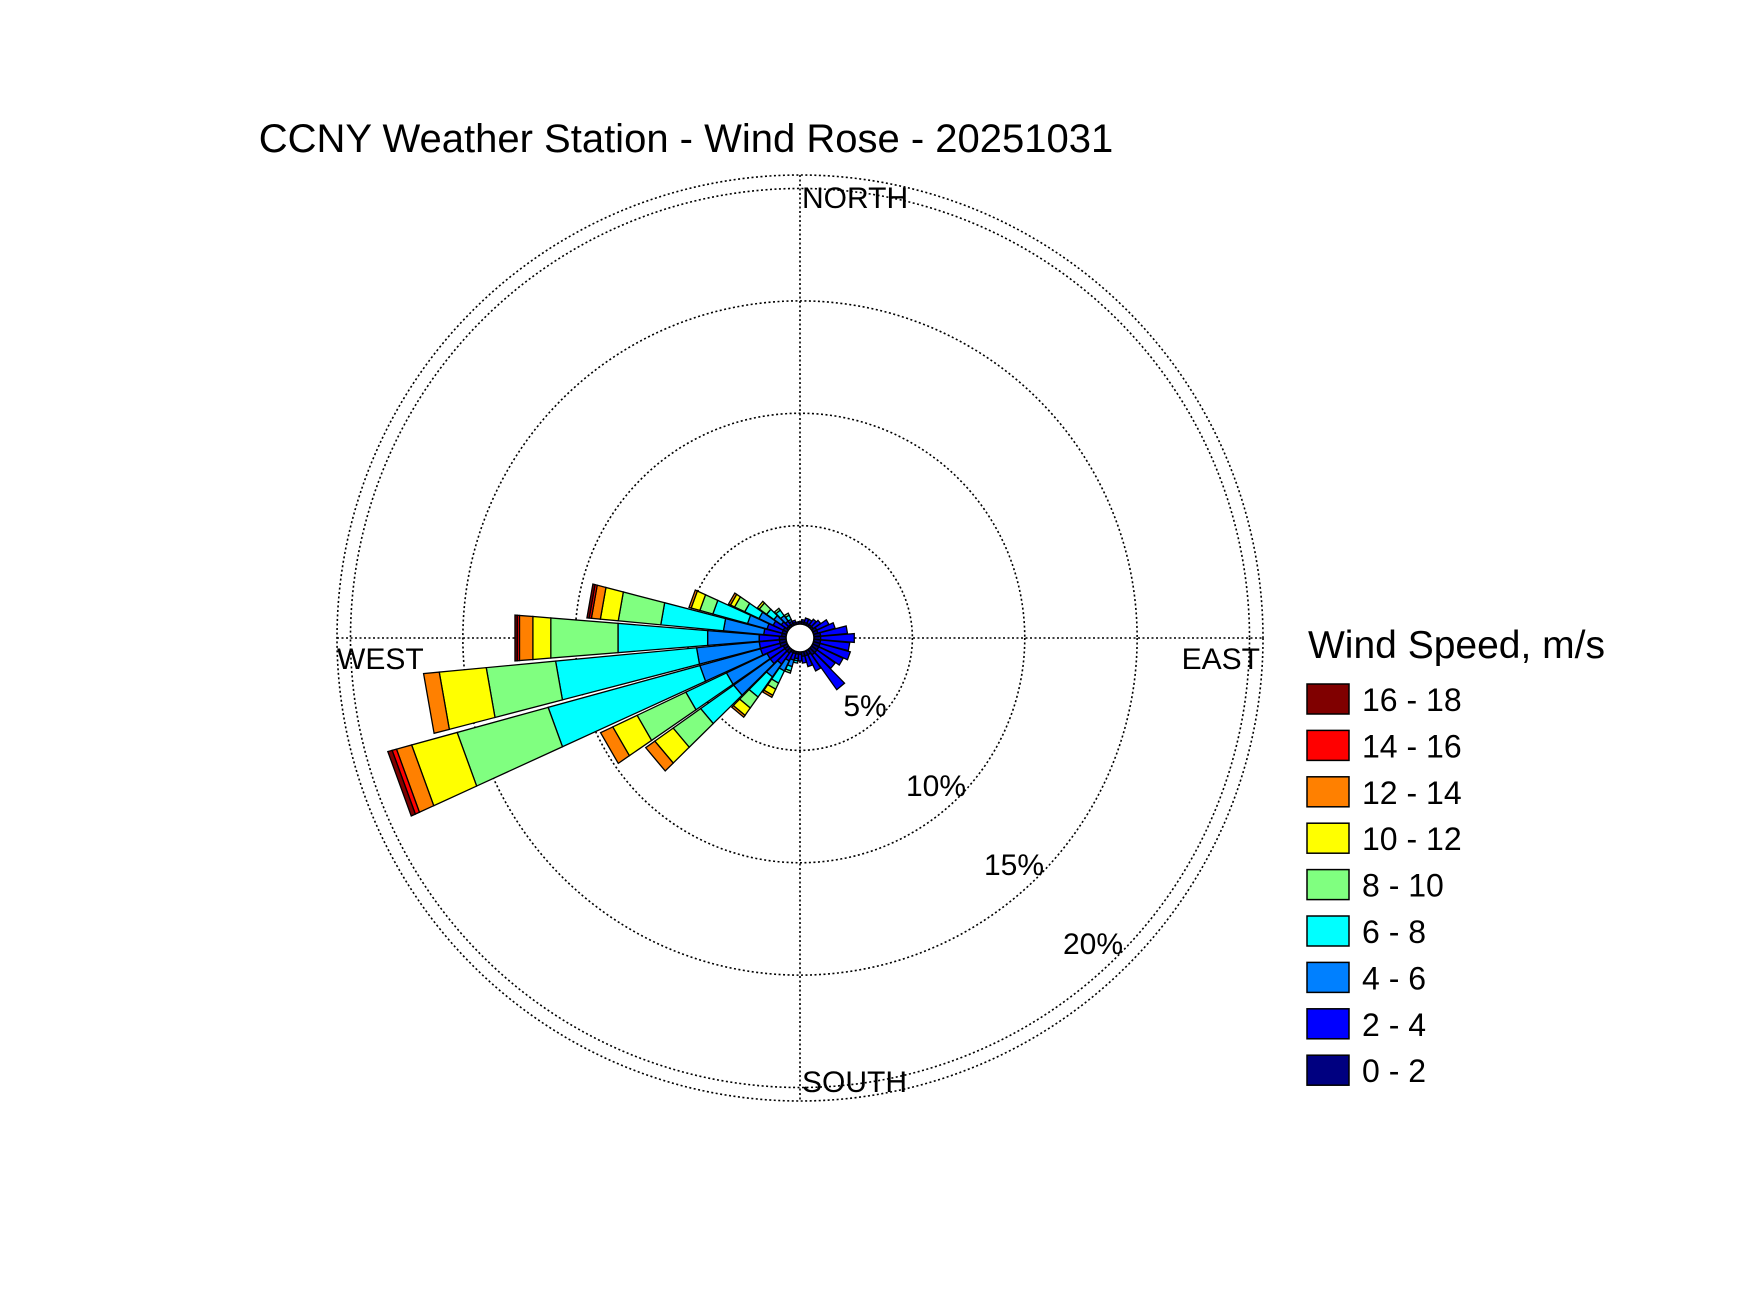  Describe the element at coordinates (1394, 978) in the screenshot. I see `legend-label-6: 4 - 6` at that location.